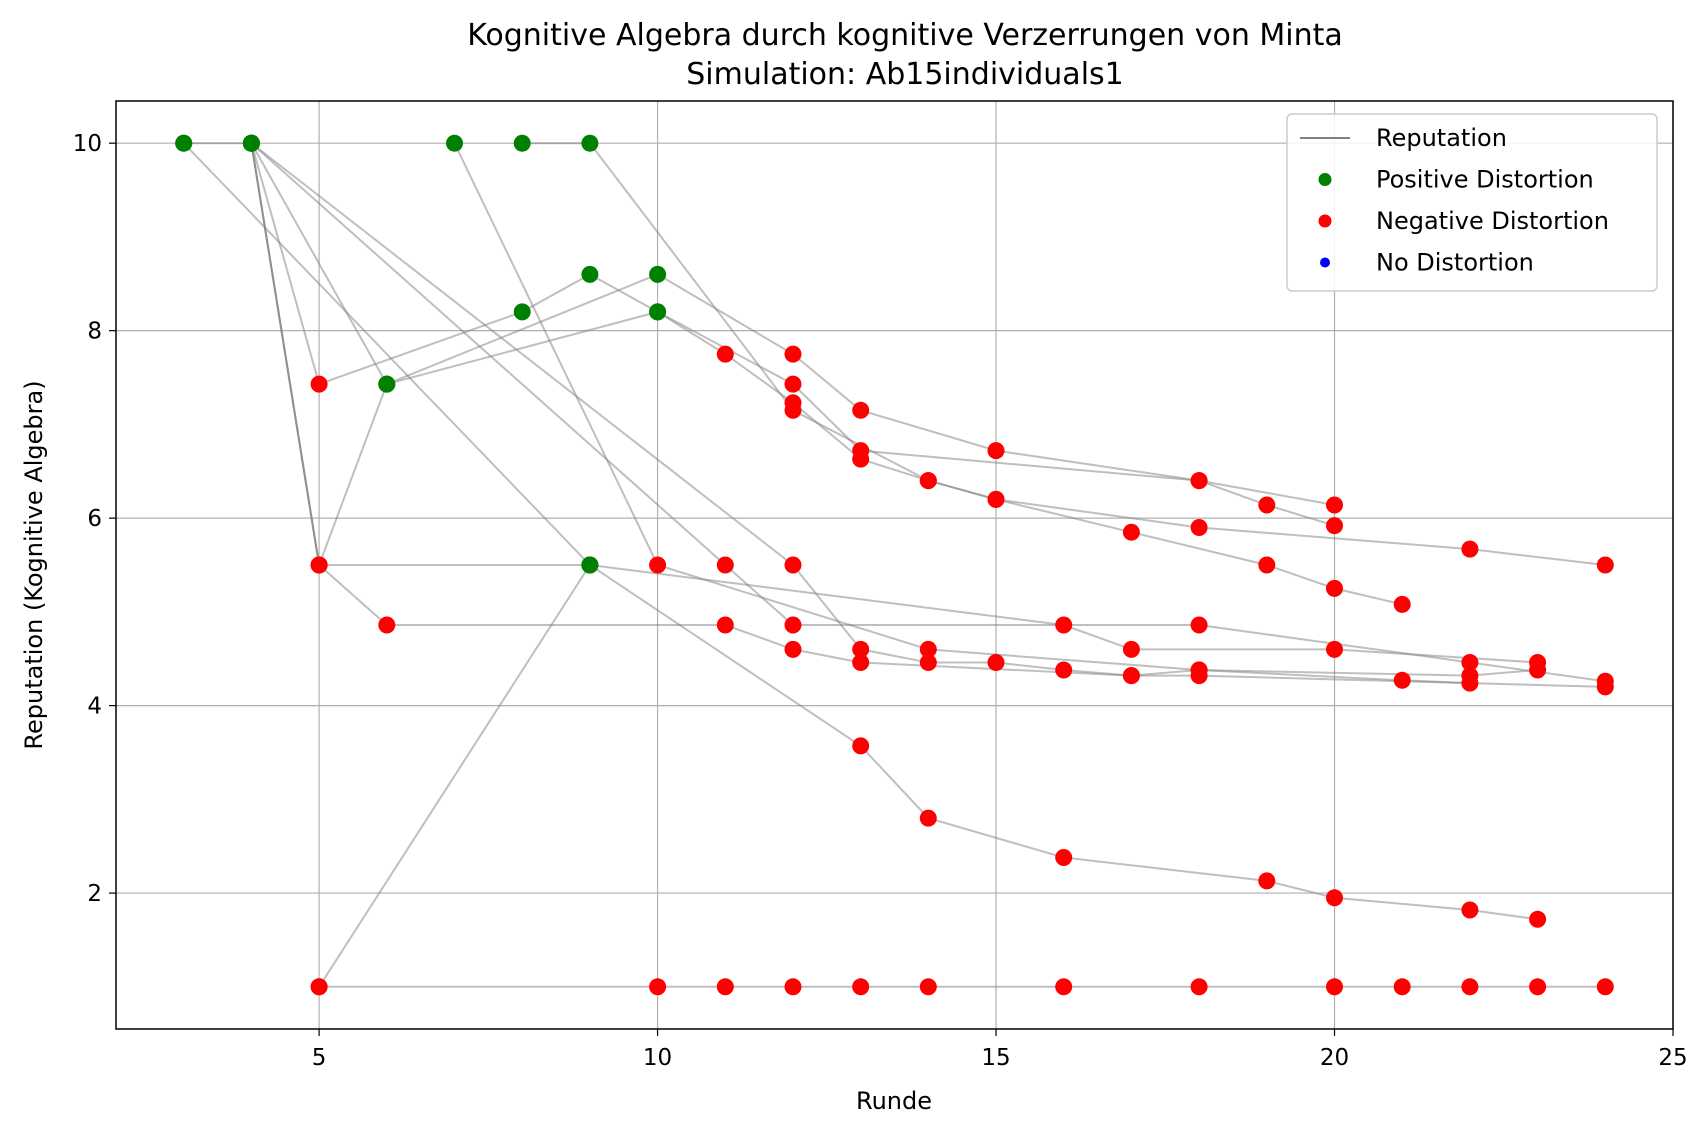  Describe the element at coordinates (94, 707) in the screenshot. I see `y-tick-label: 4` at that location.